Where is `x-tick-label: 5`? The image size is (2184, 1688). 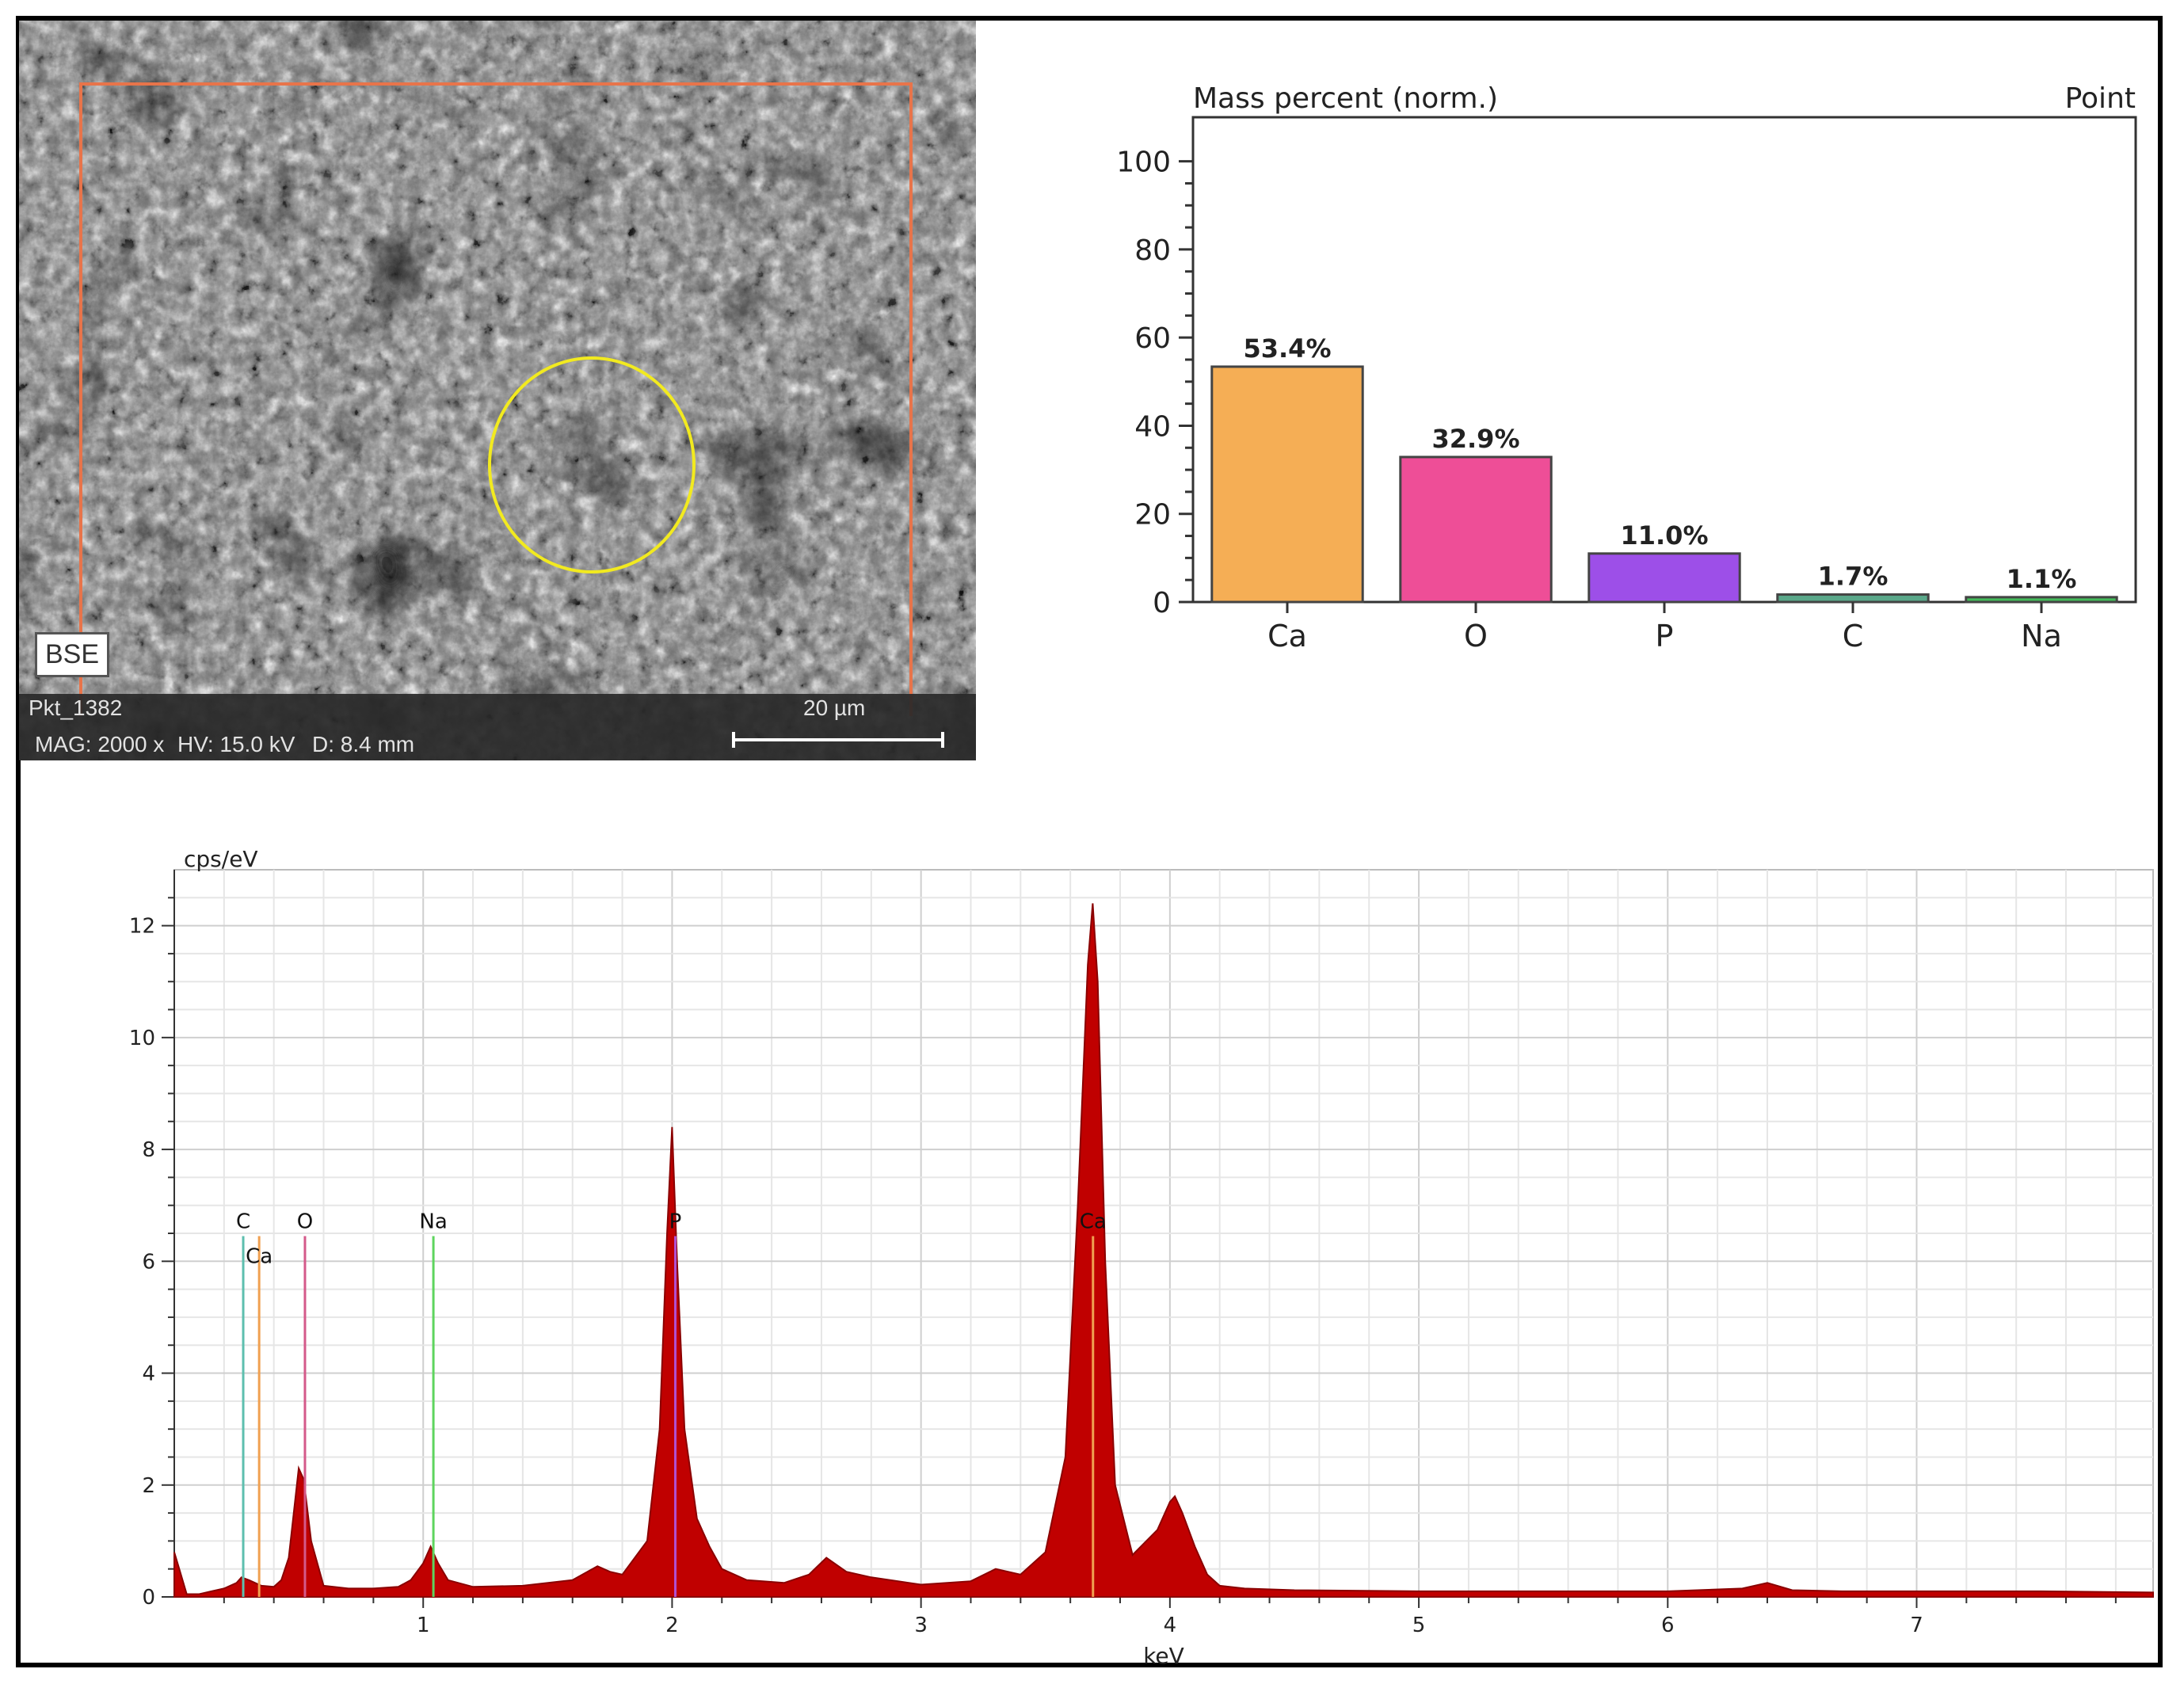 x-tick-label: 5 is located at coordinates (1419, 1626).